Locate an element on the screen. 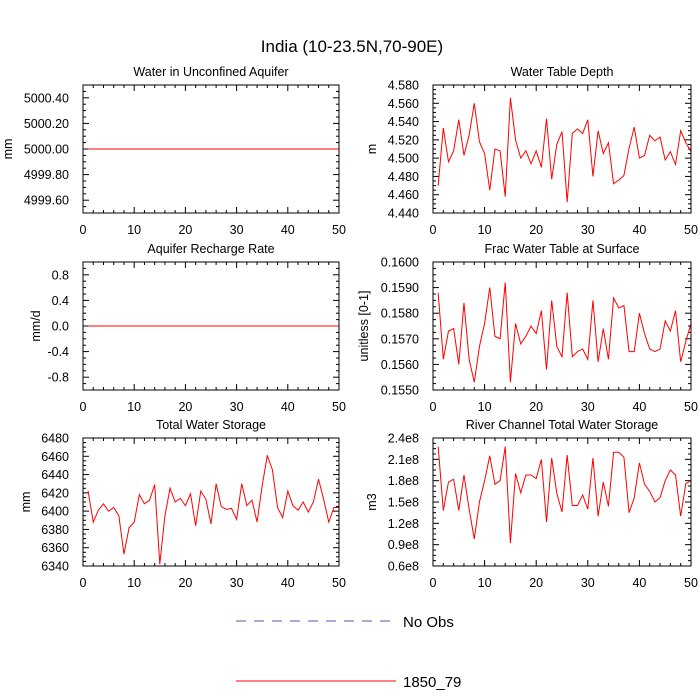 The height and width of the screenshot is (700, 700). y-tick-label: 6360 is located at coordinates (55, 548).